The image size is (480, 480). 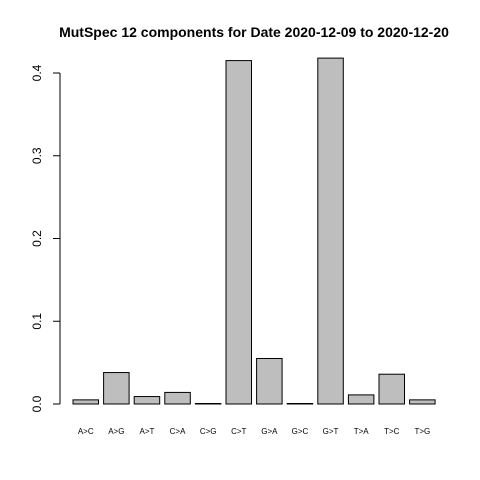 What do you see at coordinates (331, 431) in the screenshot?
I see `x-tick-label: G>T` at bounding box center [331, 431].